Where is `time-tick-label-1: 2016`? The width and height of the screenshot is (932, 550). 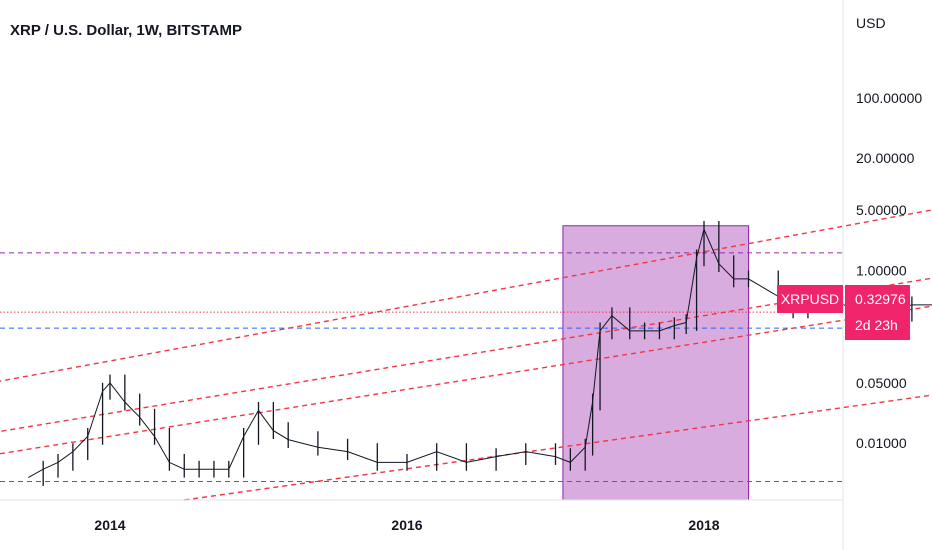
time-tick-label-1: 2016 is located at coordinates (406, 525).